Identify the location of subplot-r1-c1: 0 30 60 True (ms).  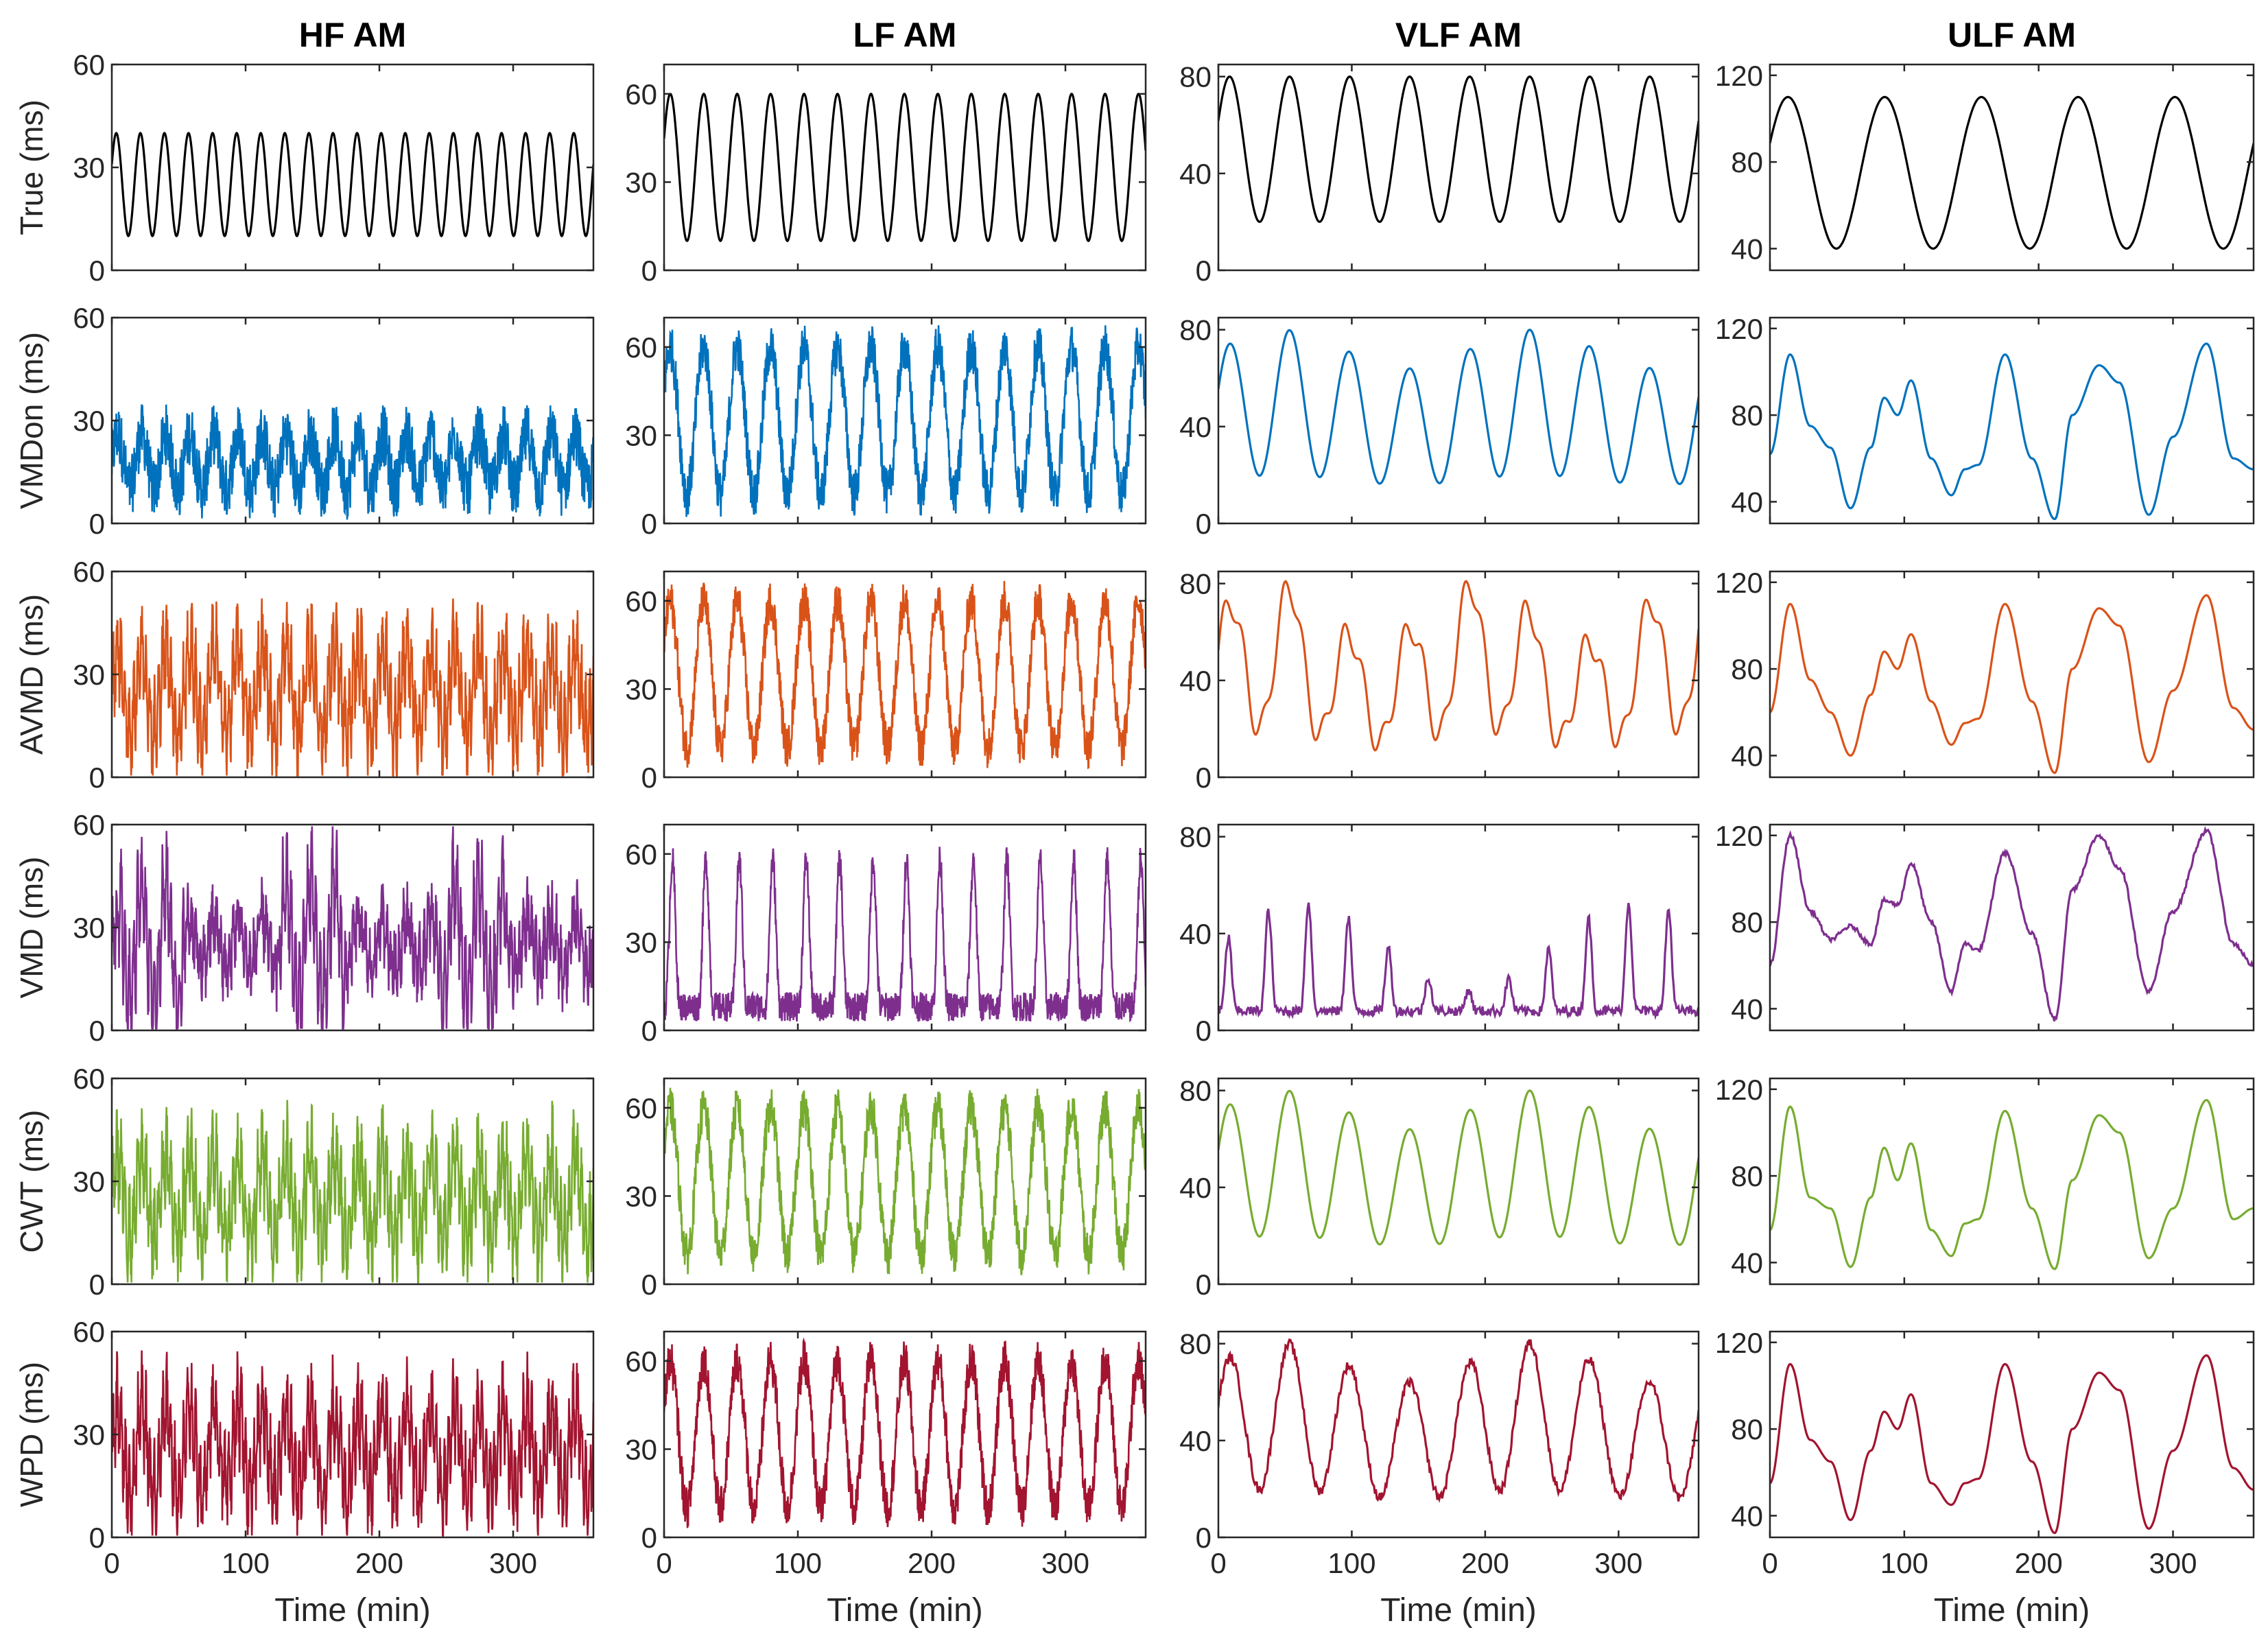
(304, 168).